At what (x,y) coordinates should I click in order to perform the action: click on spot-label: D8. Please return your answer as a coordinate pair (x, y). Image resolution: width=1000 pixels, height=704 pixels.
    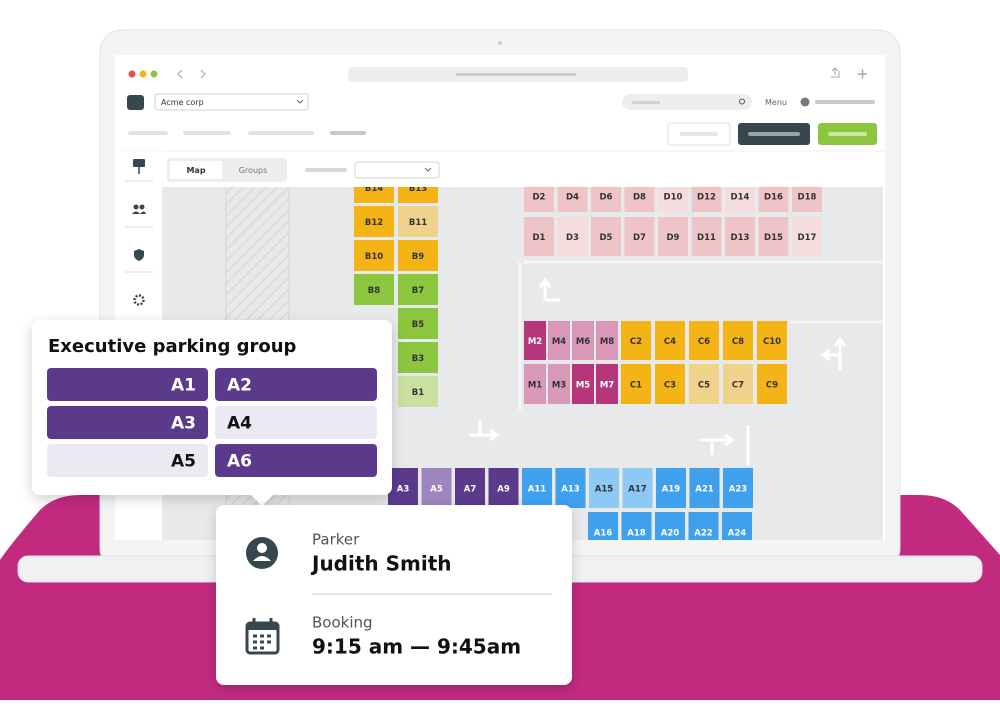
    Looking at the image, I should click on (639, 198).